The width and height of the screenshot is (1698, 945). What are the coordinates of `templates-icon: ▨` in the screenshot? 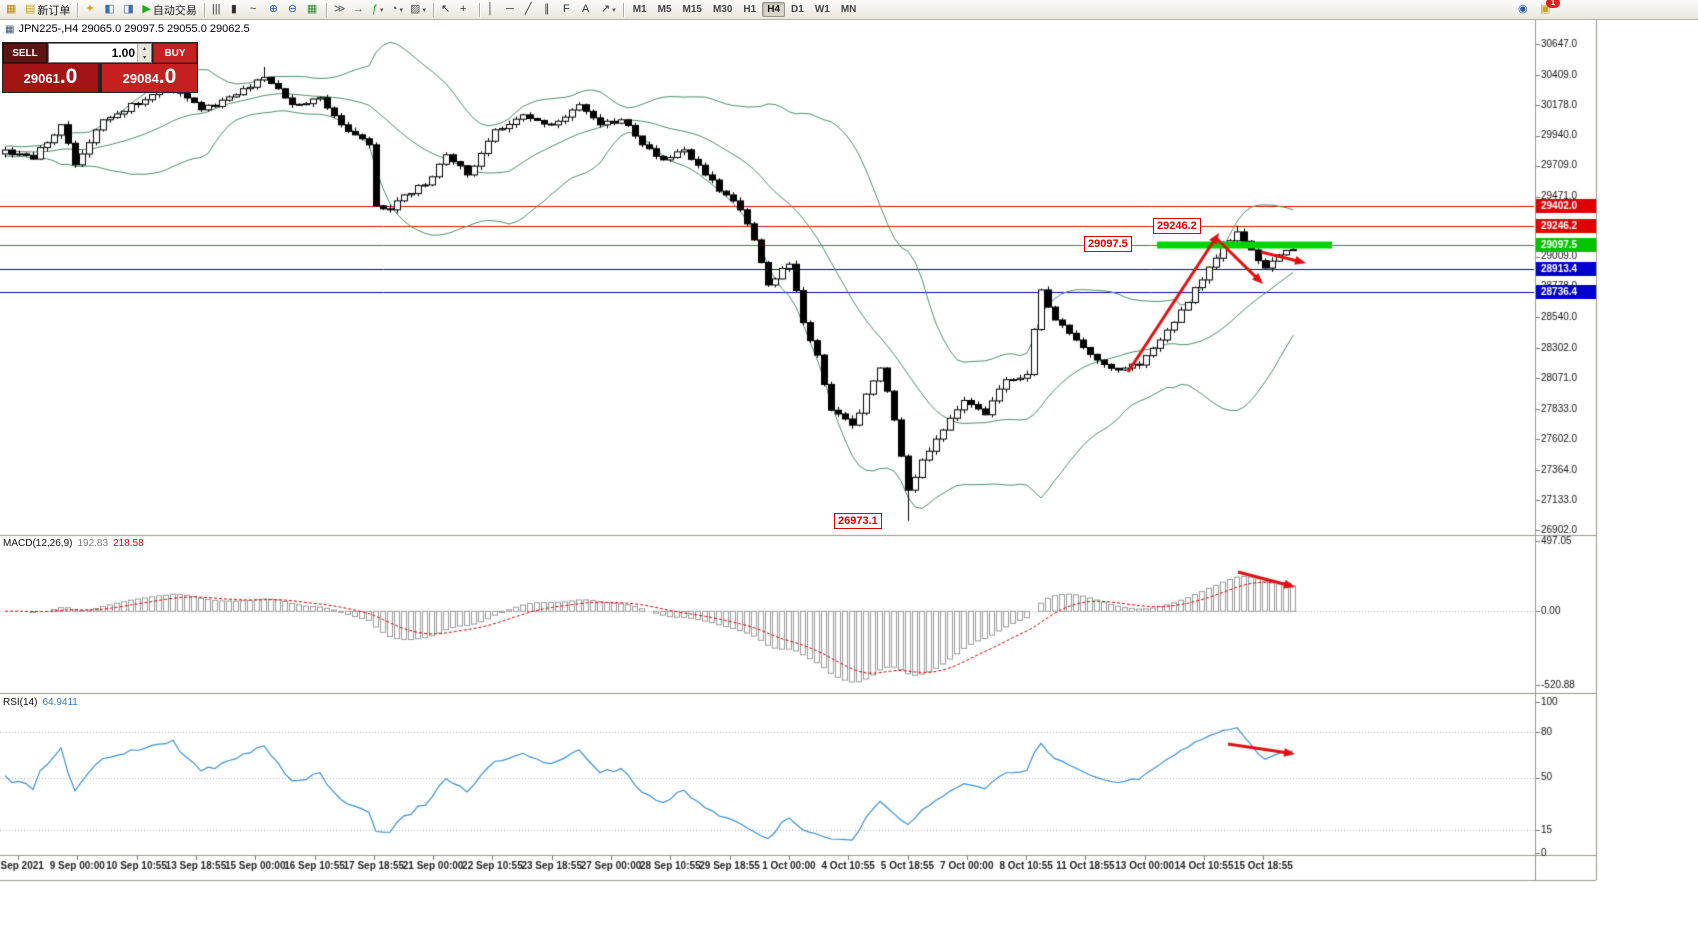 It's located at (415, 9).